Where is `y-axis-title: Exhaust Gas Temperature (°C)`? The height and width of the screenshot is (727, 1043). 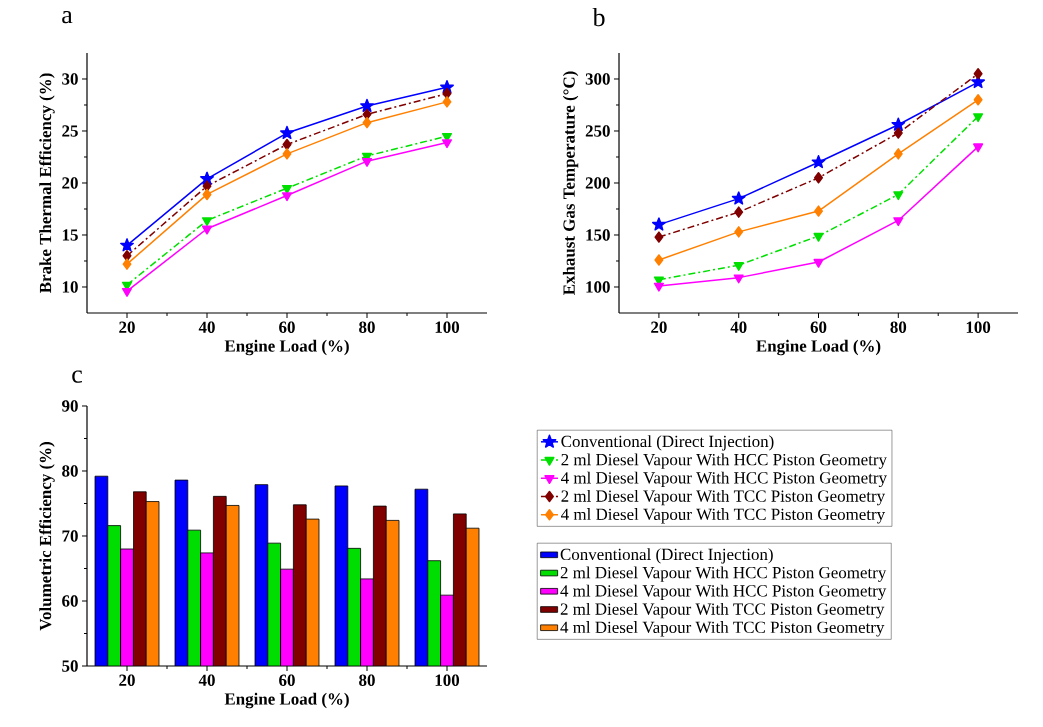
y-axis-title: Exhaust Gas Temperature (°C) is located at coordinates (570, 183).